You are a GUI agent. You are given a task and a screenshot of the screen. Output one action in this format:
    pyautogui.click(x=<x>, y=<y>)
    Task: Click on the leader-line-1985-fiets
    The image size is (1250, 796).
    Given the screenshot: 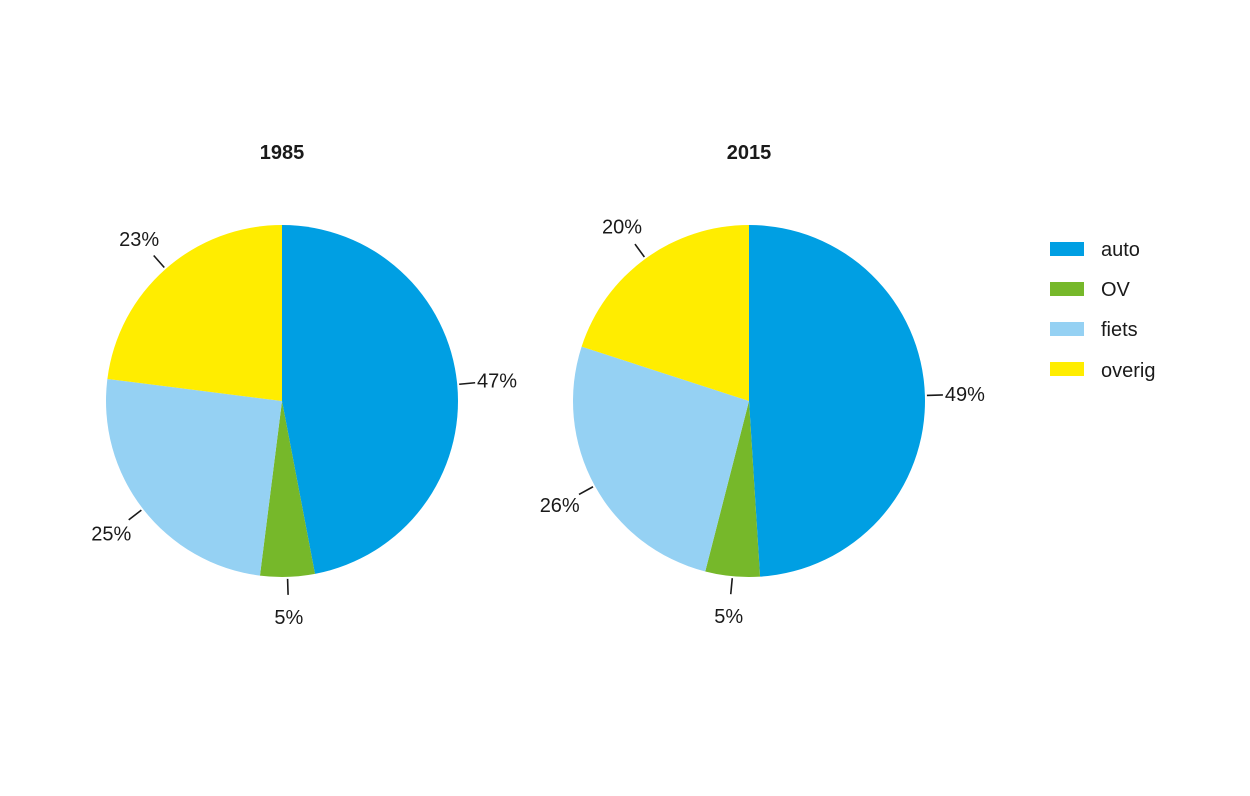 What is the action you would take?
    pyautogui.click(x=135, y=515)
    